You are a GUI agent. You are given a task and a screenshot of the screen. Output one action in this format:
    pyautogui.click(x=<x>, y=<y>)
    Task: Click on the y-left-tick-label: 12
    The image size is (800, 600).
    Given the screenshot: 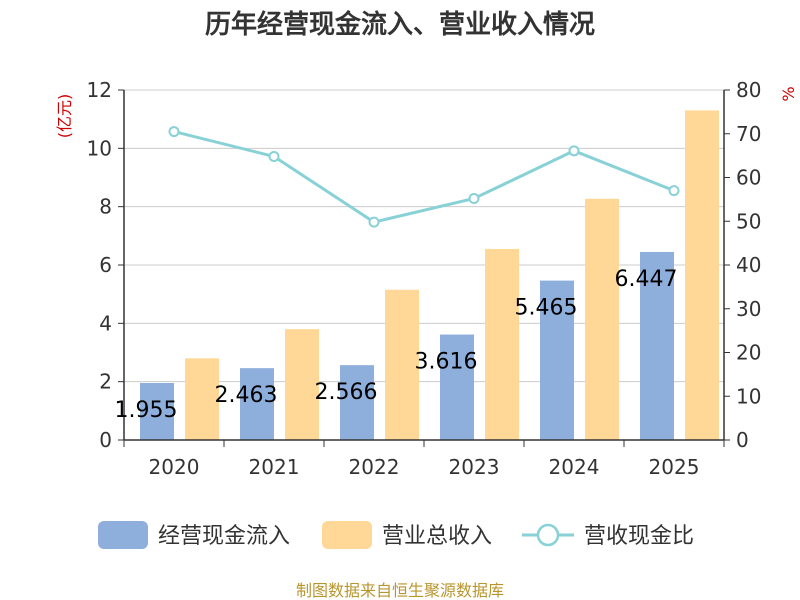 What is the action you would take?
    pyautogui.click(x=99, y=90)
    